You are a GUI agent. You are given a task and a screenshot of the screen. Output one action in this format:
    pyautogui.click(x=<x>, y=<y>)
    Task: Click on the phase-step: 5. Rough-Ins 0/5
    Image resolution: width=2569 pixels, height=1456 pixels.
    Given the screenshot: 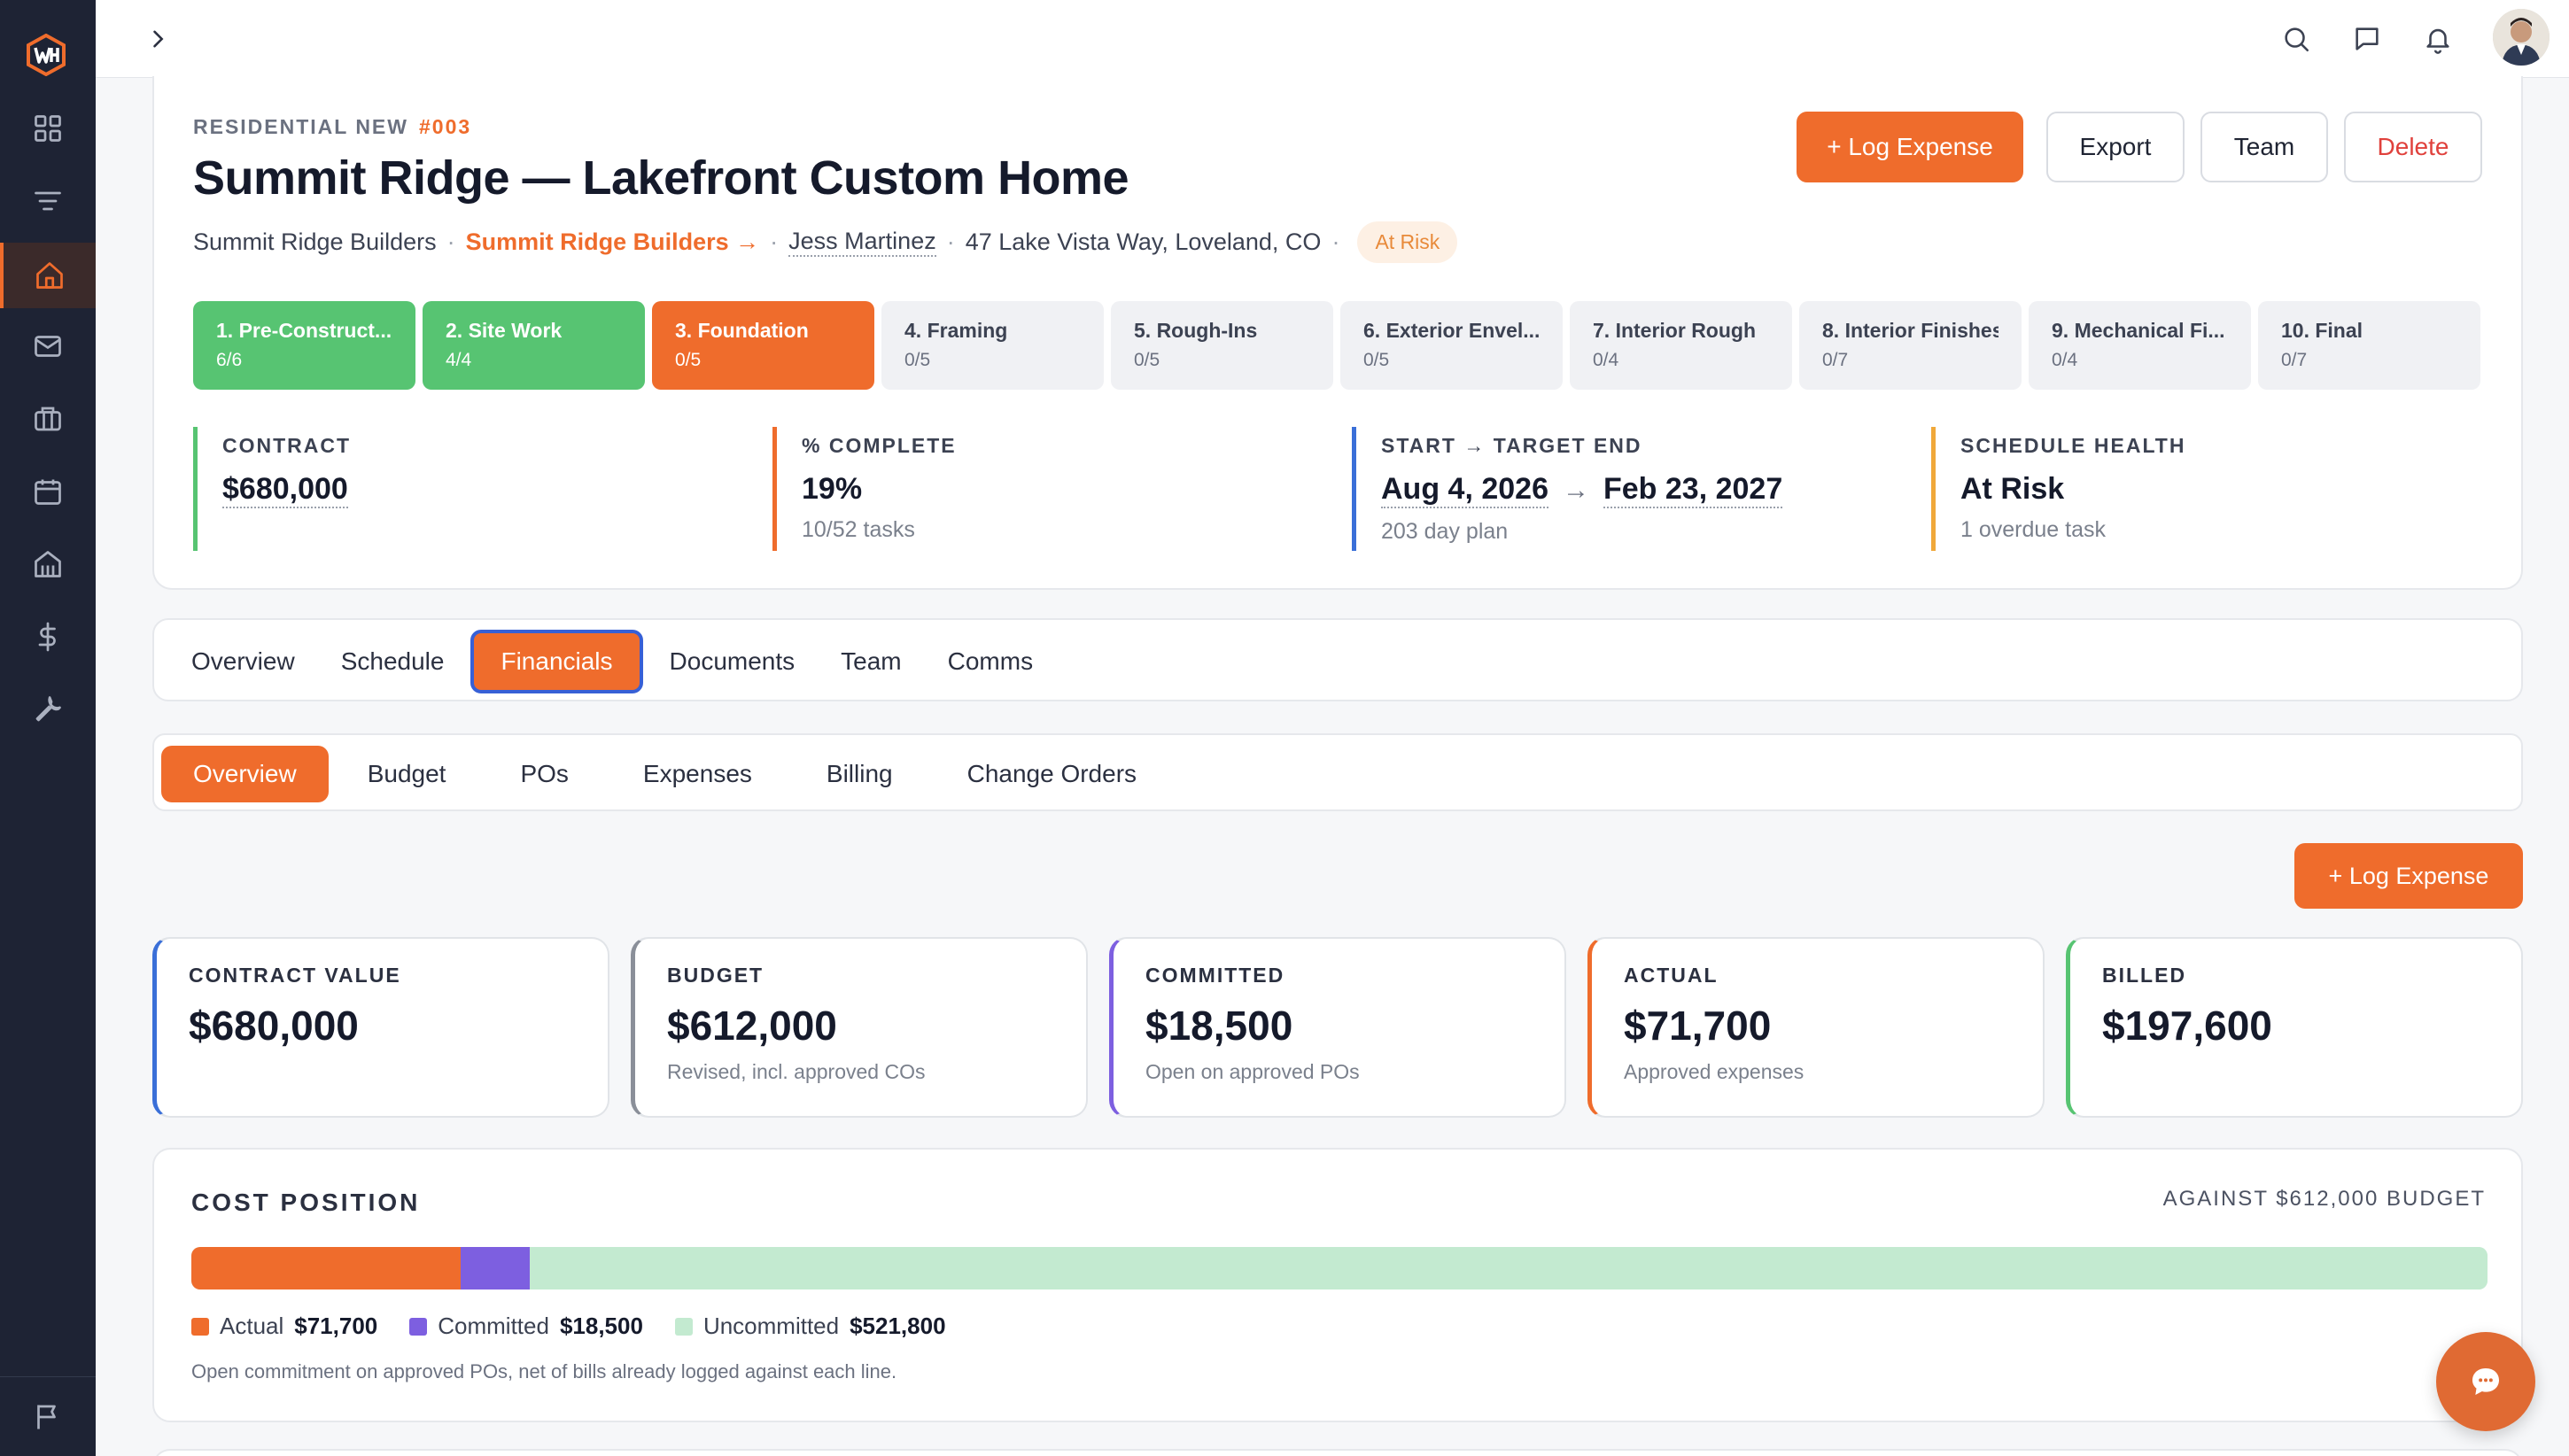 What is the action you would take?
    pyautogui.click(x=1222, y=345)
    